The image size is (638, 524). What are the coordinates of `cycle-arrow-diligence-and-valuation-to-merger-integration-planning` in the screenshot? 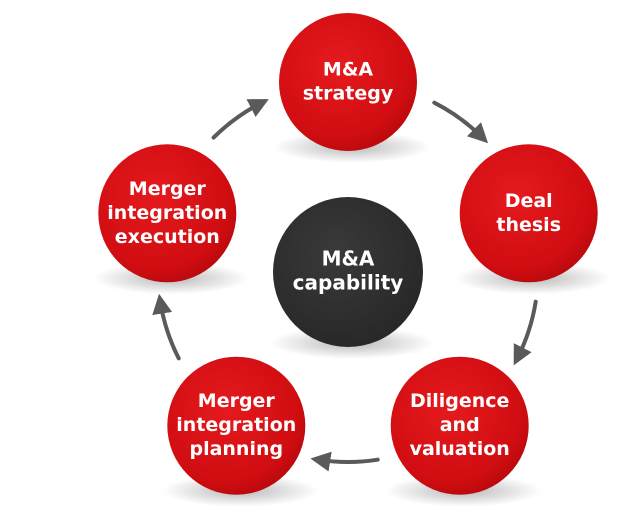 It's located at (345, 461).